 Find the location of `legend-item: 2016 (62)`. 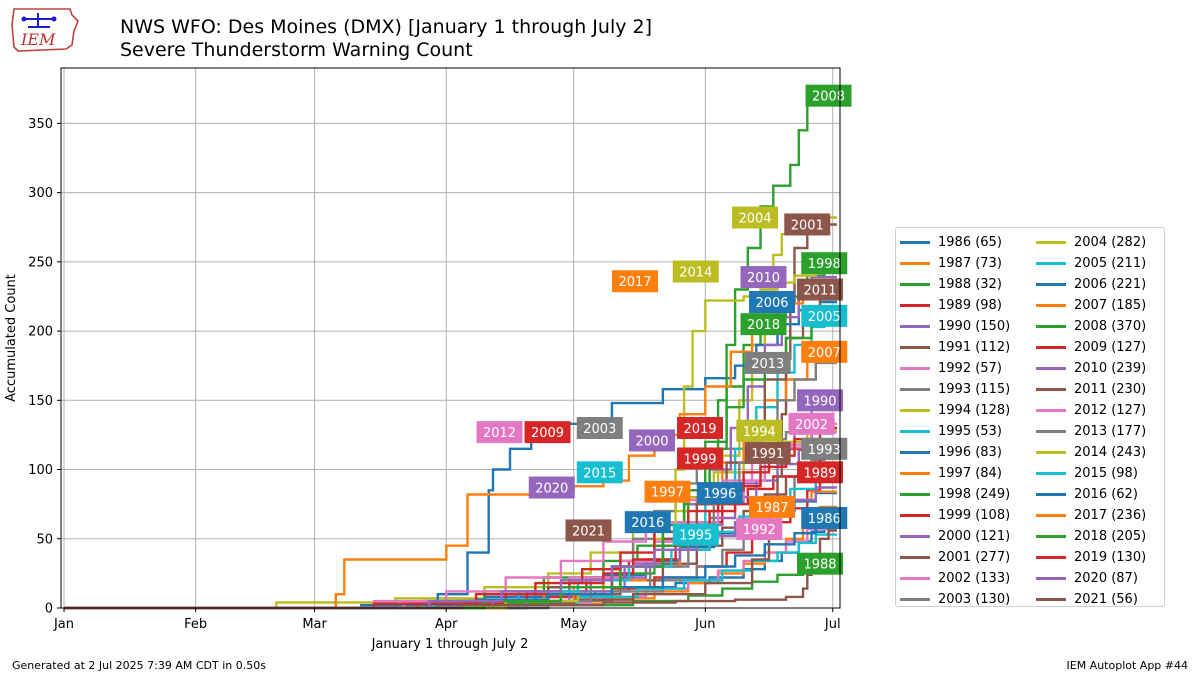

legend-item: 2016 (62) is located at coordinates (1091, 494).